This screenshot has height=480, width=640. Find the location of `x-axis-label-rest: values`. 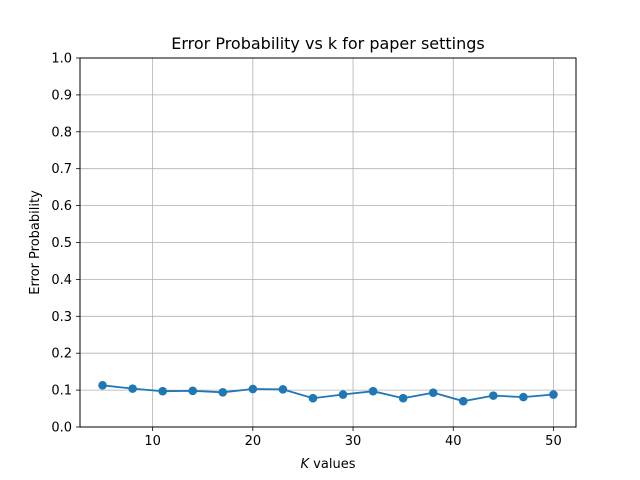

x-axis-label-rest: values is located at coordinates (332, 464).